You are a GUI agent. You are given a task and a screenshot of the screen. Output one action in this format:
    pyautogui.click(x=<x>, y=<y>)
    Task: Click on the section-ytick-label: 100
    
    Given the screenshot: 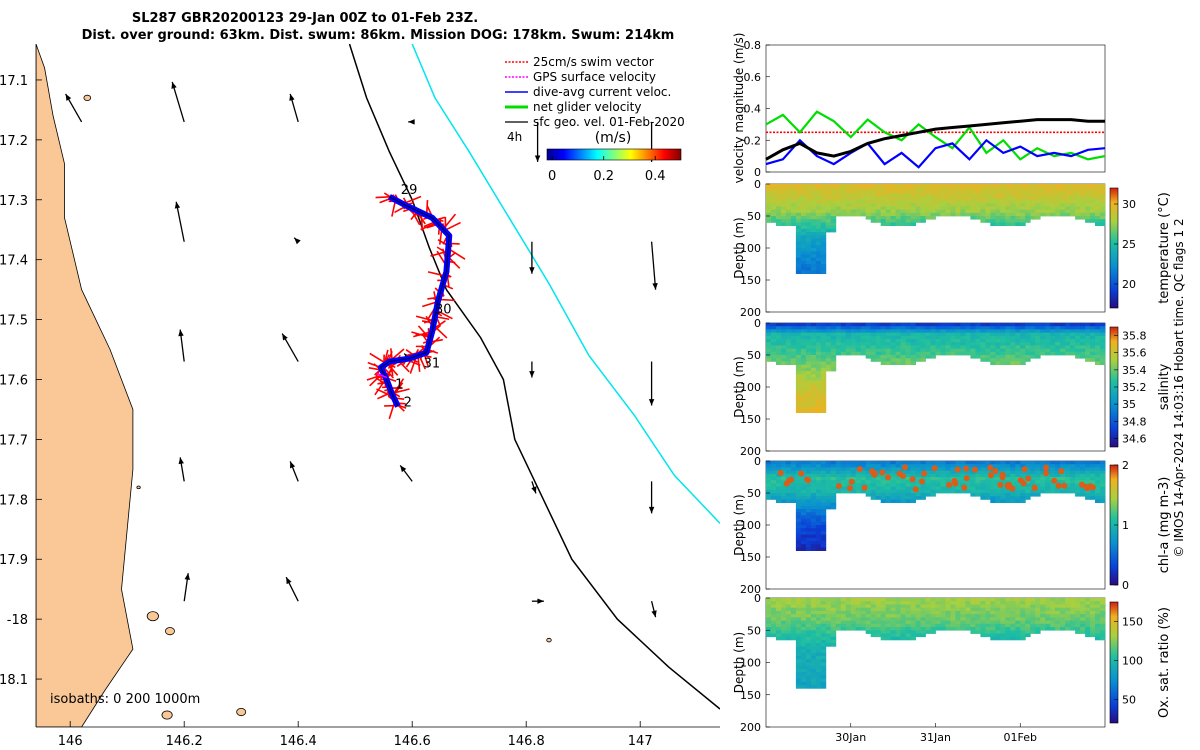 What is the action you would take?
    pyautogui.click(x=750, y=663)
    